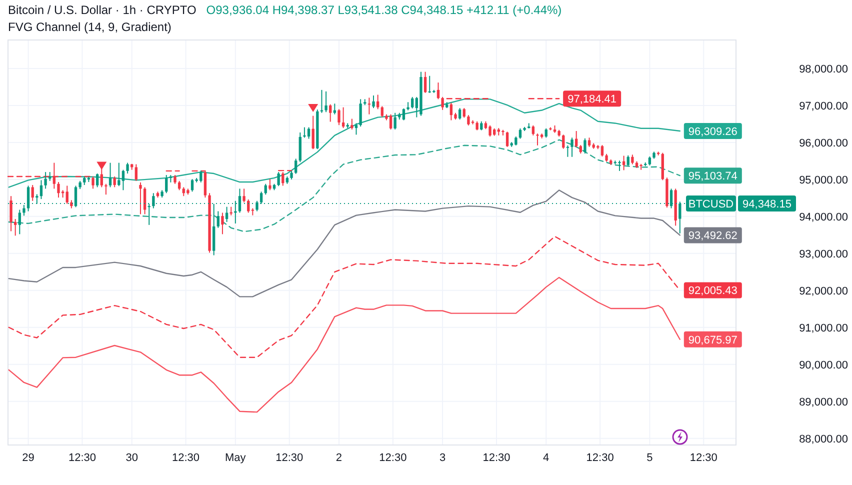 This screenshot has height=485, width=852. What do you see at coordinates (823, 69) in the screenshot?
I see `y-tick-label: 98,000.00` at bounding box center [823, 69].